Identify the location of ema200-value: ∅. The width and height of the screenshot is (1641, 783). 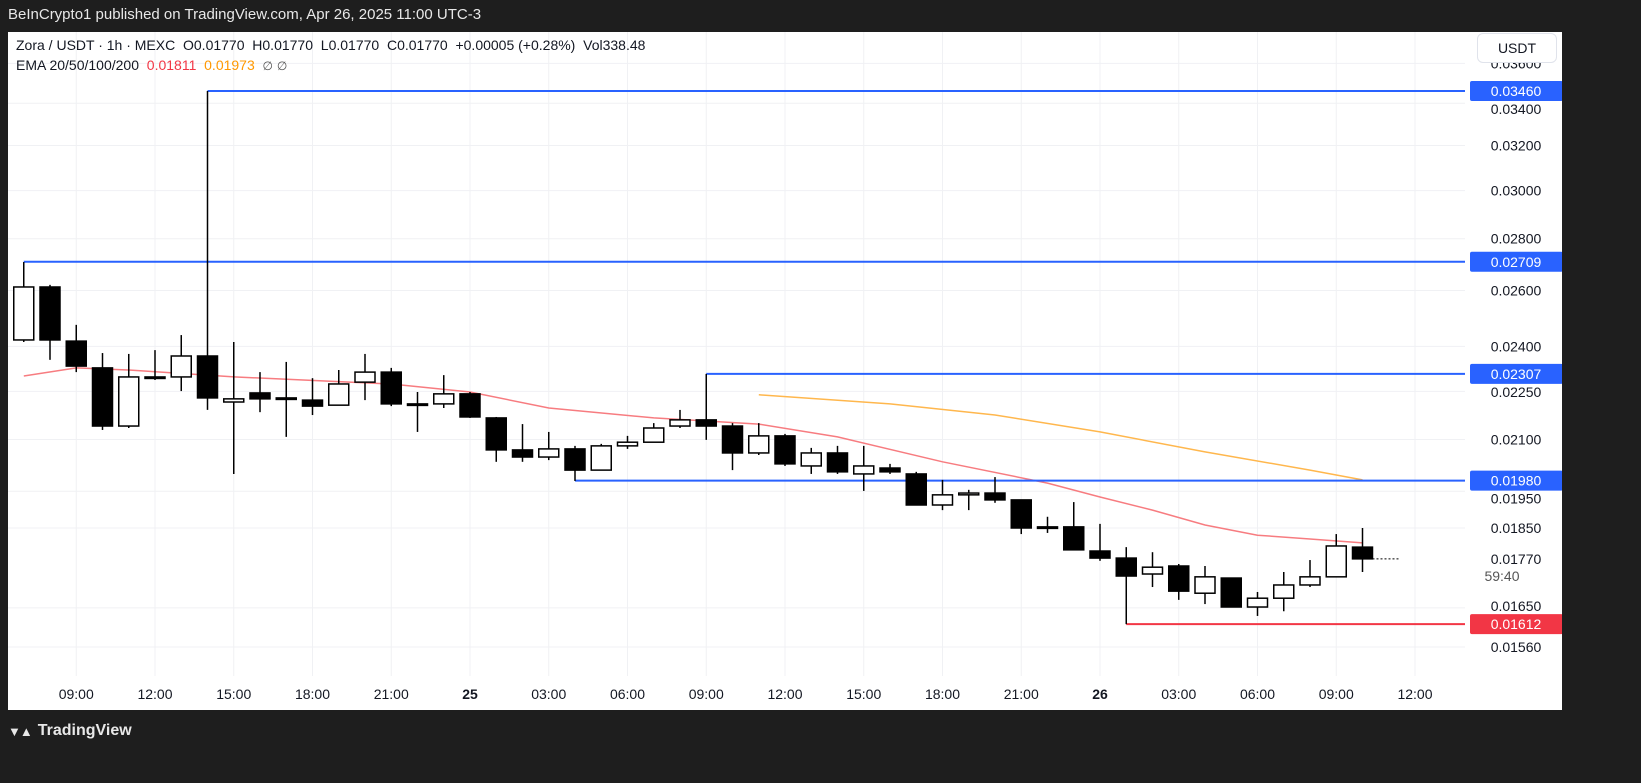
(282, 66).